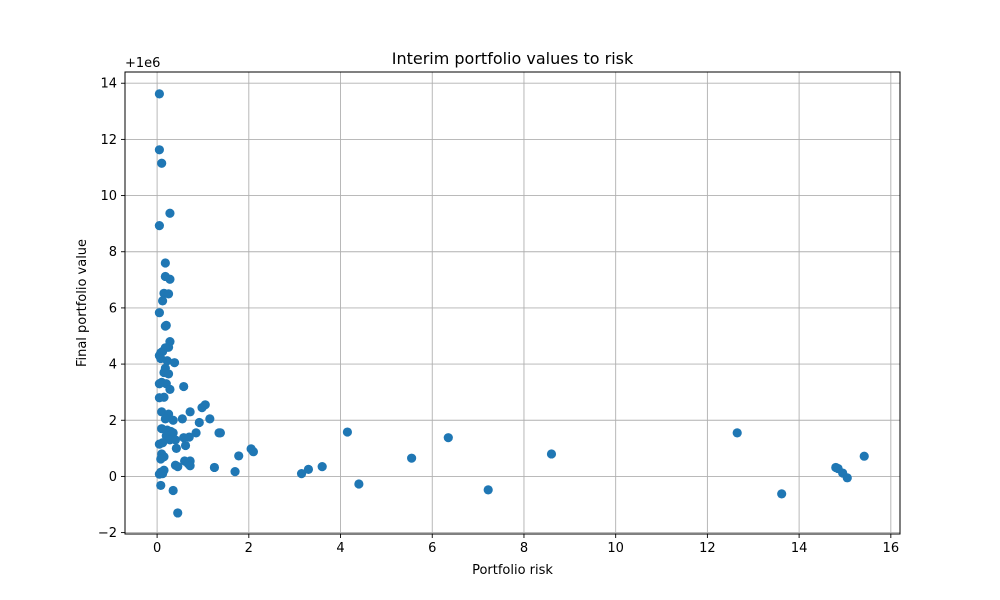  What do you see at coordinates (249, 548) in the screenshot?
I see `x-tick-label: 2` at bounding box center [249, 548].